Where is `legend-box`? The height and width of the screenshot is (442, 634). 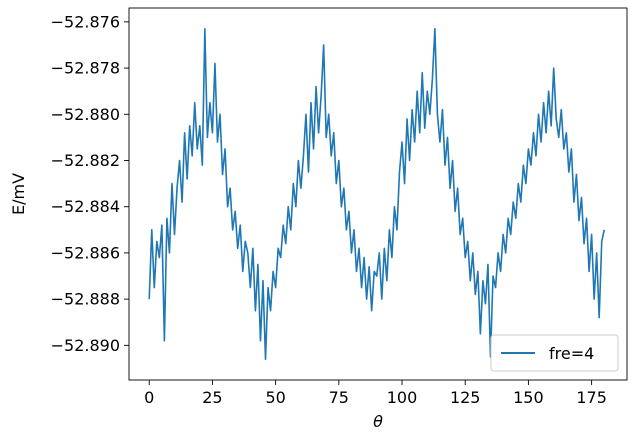 legend-box is located at coordinates (554, 353).